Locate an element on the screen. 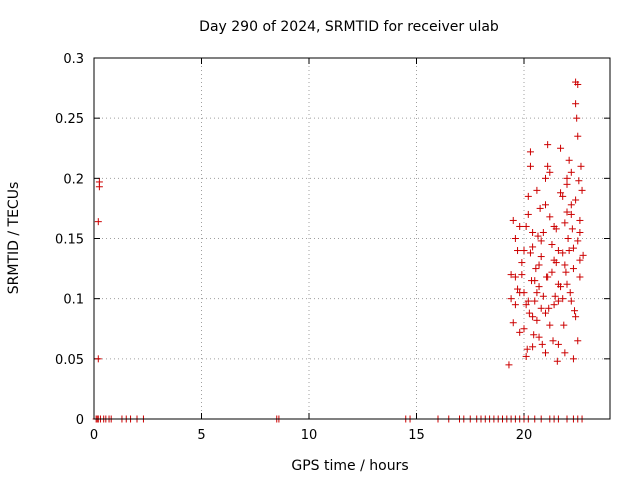  x-tick-label: 0 is located at coordinates (94, 435).